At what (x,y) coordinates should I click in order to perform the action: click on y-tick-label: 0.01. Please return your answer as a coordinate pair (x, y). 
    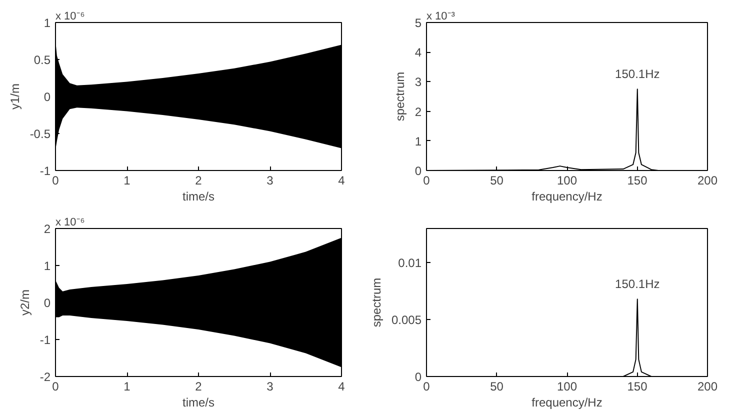
    Looking at the image, I should click on (410, 263).